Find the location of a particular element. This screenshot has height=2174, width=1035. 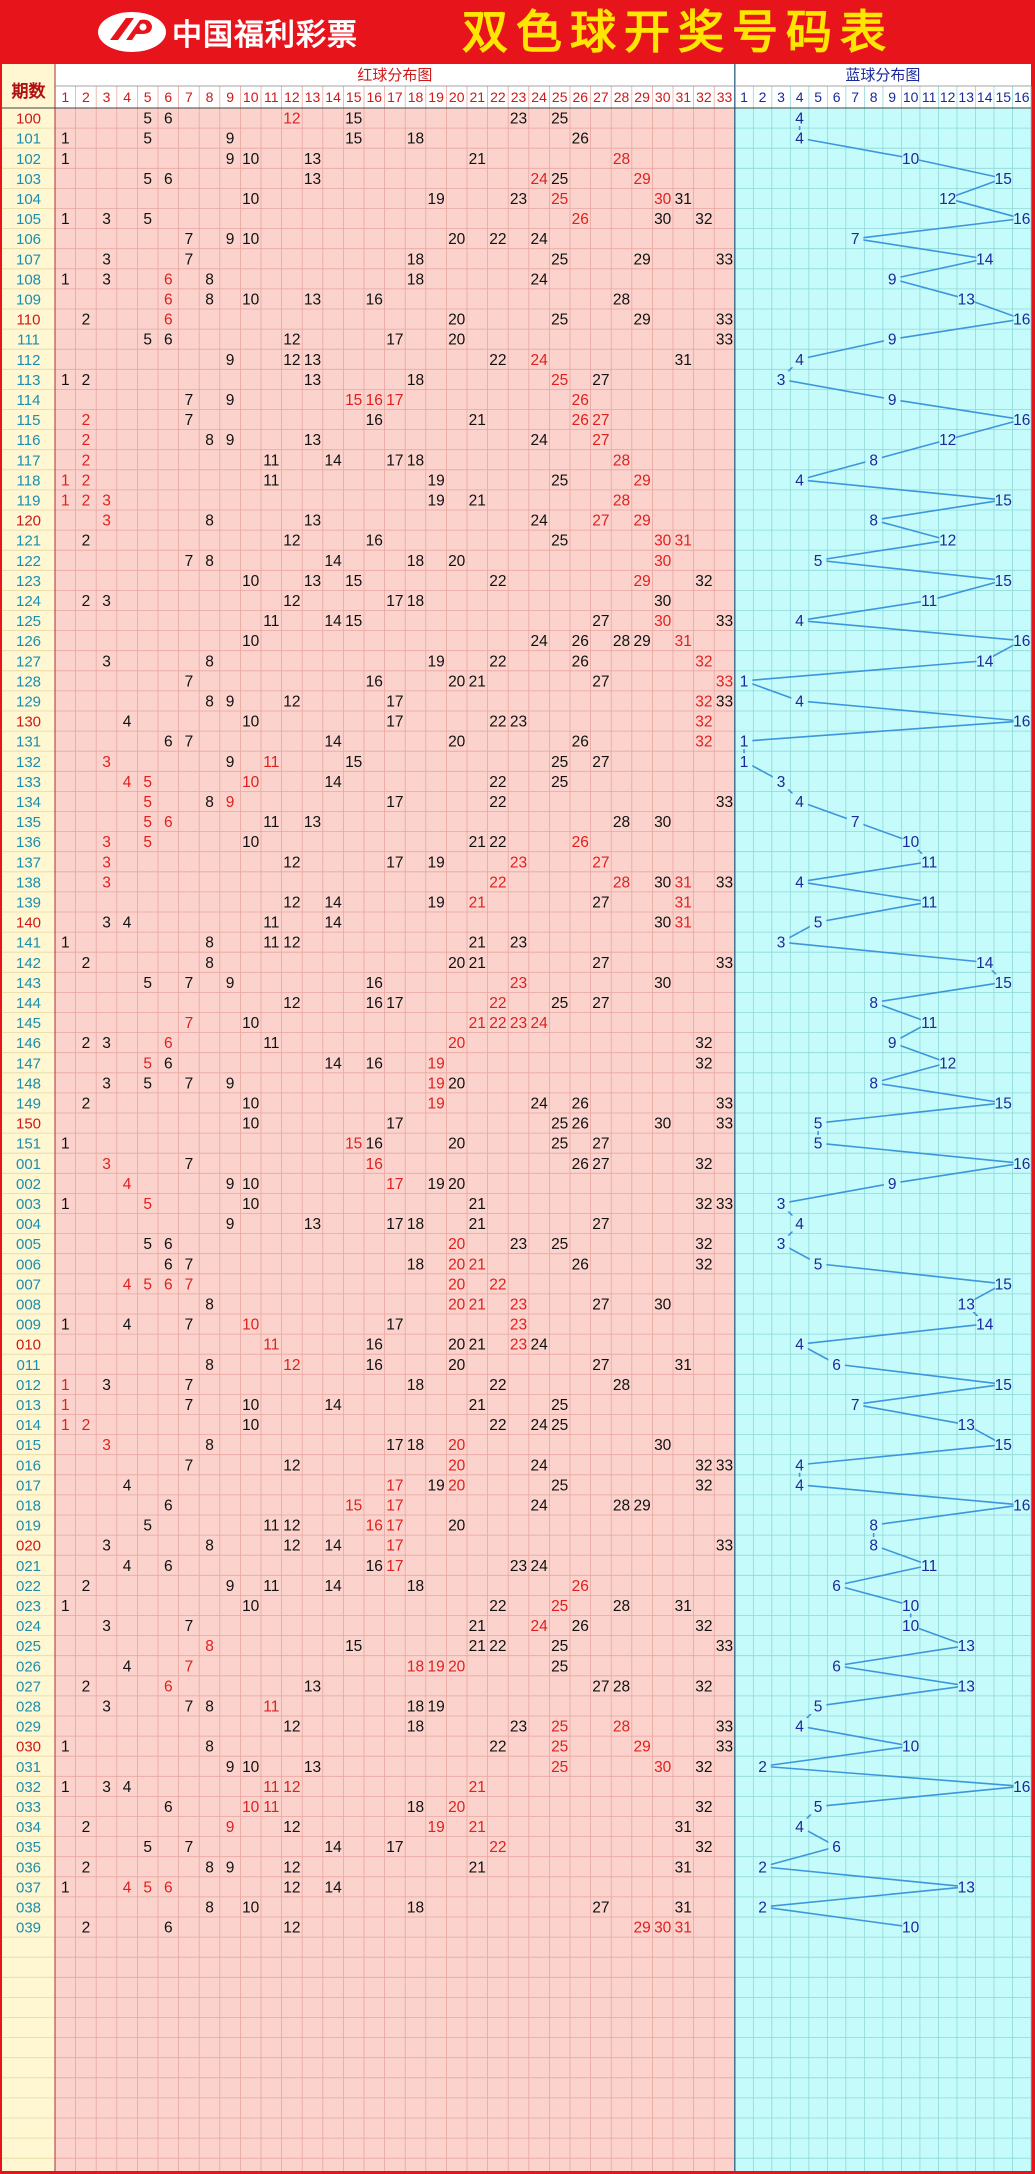

period-number: 008 is located at coordinates (28, 1304).